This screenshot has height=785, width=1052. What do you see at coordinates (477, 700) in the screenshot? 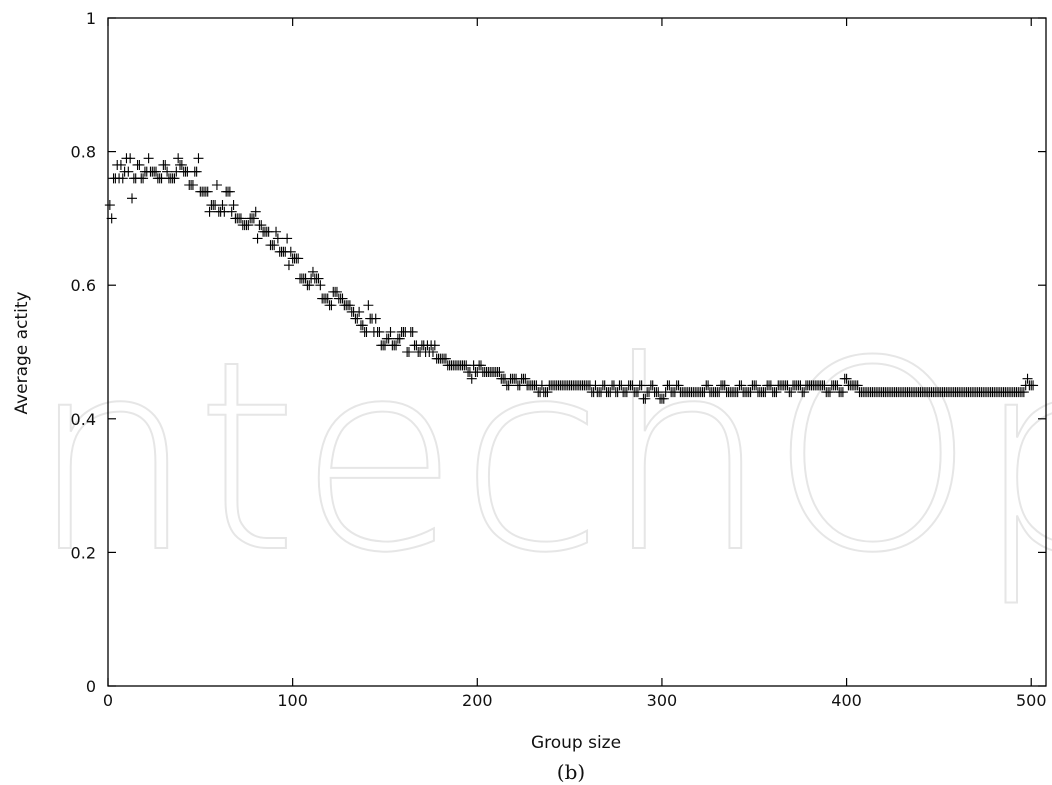
I see `x-tick-label: 200` at bounding box center [477, 700].